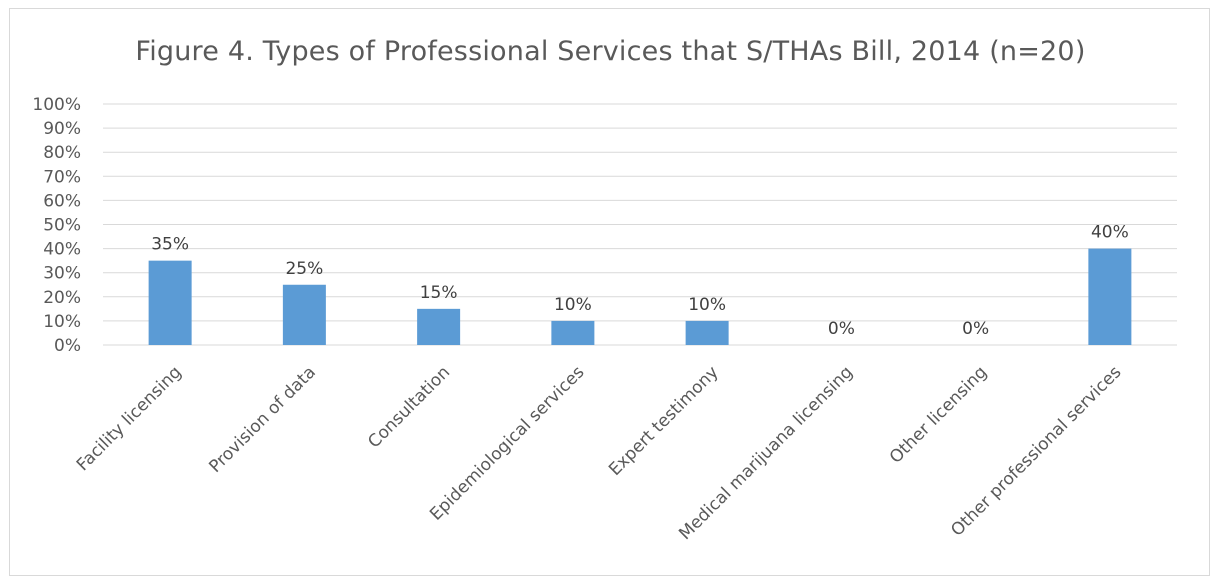 Image resolution: width=1221 pixels, height=584 pixels. What do you see at coordinates (170, 245) in the screenshot?
I see `data-label: 35%` at bounding box center [170, 245].